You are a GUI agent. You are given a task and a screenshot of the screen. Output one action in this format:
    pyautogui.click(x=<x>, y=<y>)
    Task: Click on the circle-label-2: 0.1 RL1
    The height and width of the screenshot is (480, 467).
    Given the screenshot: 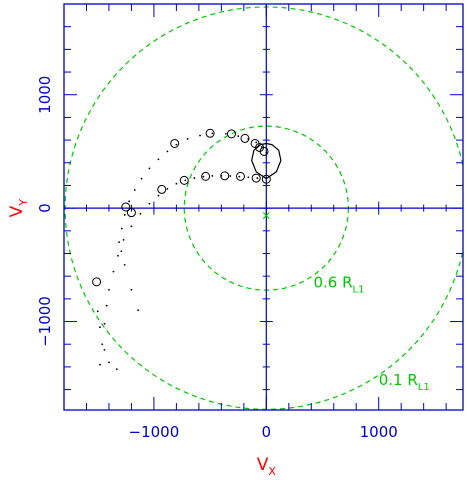 What is the action you would take?
    pyautogui.click(x=404, y=382)
    